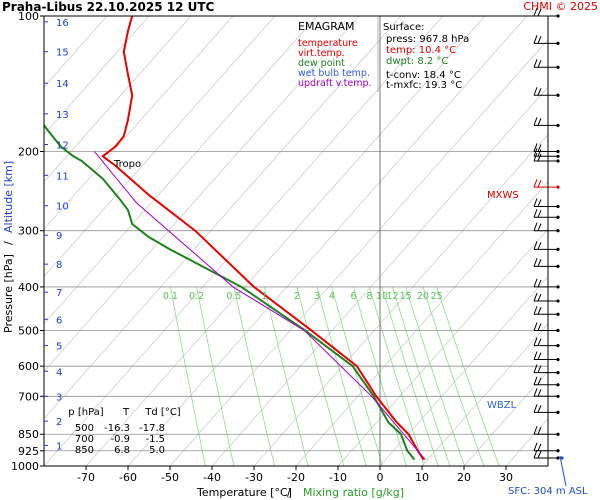  I want to click on mixing-ratio-label: 3, so click(317, 296).